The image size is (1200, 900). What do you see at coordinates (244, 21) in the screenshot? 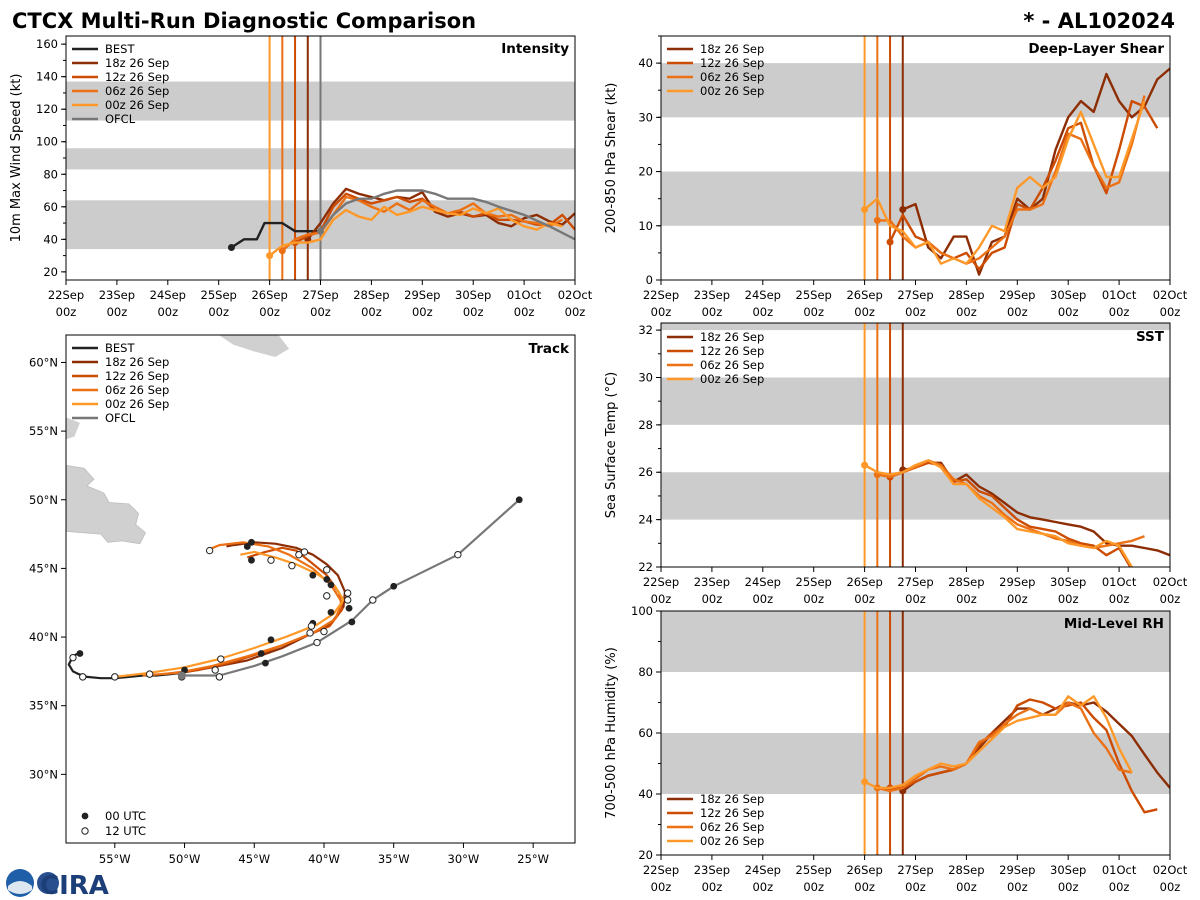
I see `figure-title: CTCX Multi-Run Diagnostic Comparison` at bounding box center [244, 21].